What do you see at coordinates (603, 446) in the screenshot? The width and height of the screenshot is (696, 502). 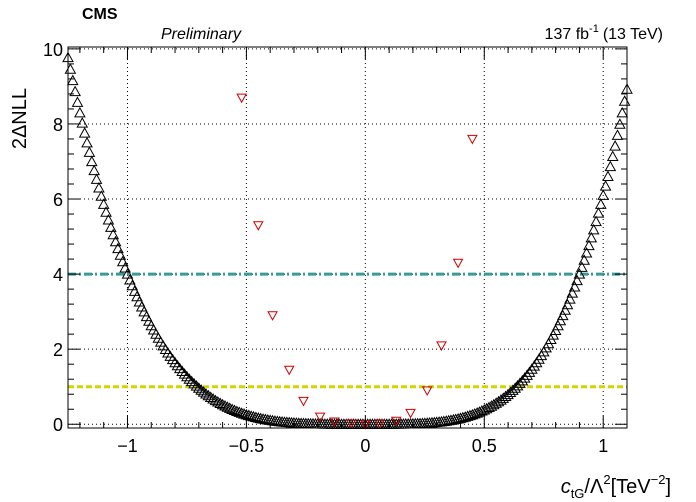 I see `x-tick-label: 1` at bounding box center [603, 446].